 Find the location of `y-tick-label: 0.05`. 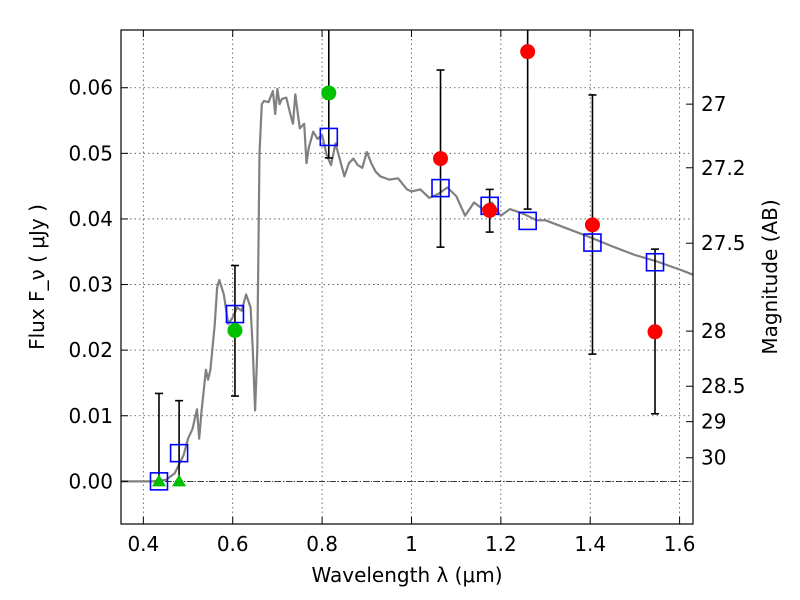

y-tick-label: 0.05 is located at coordinates (90, 153).